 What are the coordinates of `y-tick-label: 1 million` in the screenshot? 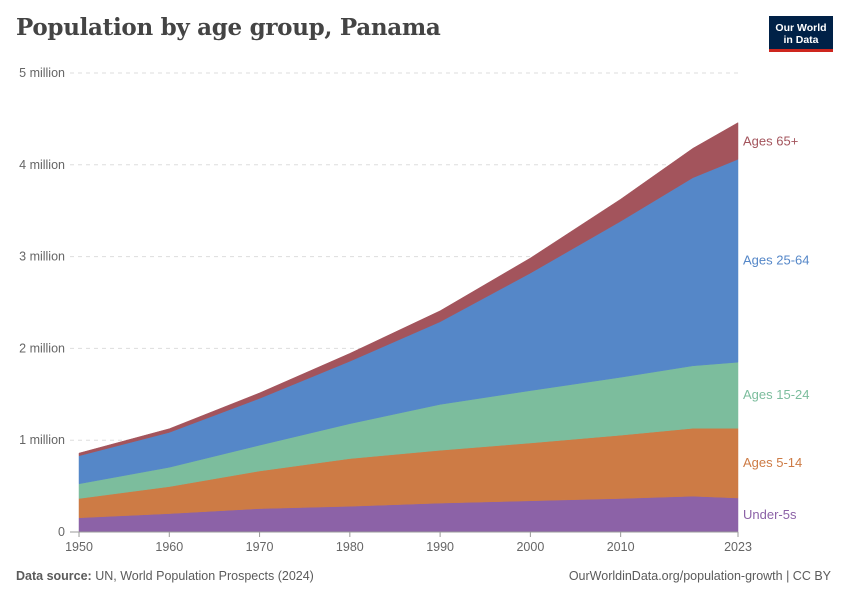 It's located at (42, 440).